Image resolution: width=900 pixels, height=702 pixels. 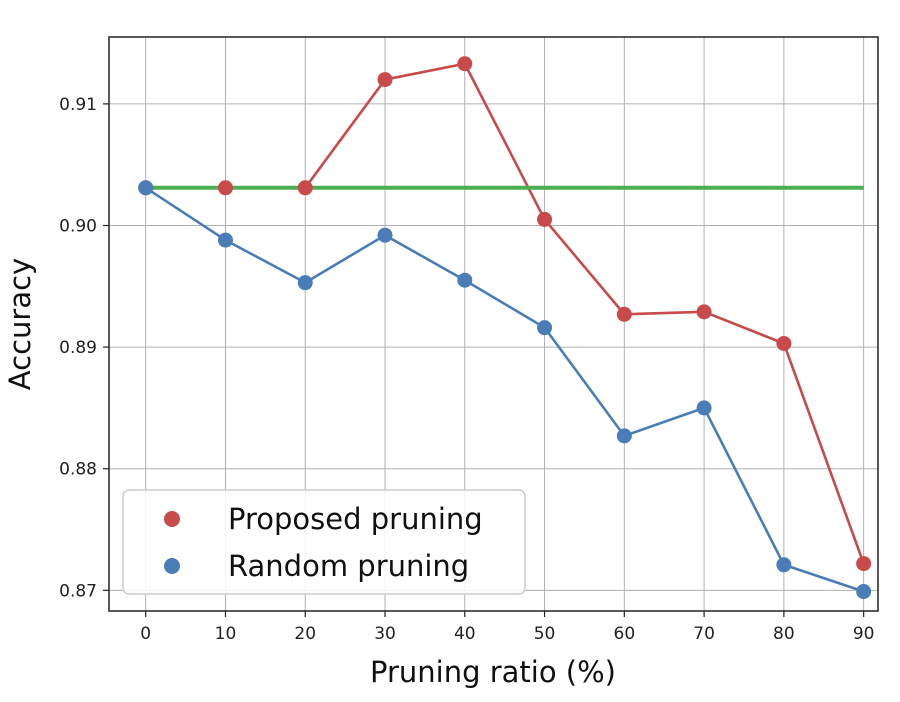 I want to click on x-tick-label: 70, so click(x=704, y=634).